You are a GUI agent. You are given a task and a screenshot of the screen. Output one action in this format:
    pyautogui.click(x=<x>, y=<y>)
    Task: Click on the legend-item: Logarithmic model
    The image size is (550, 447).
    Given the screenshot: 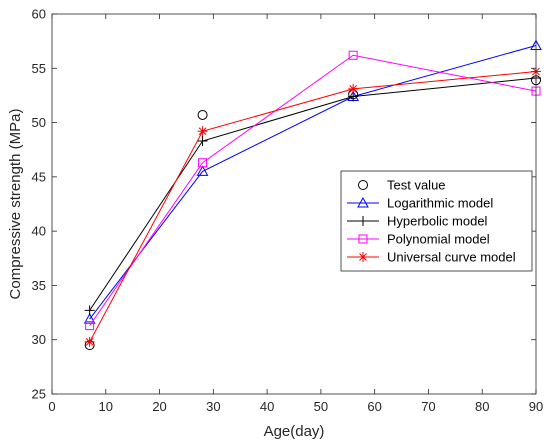 What is the action you would take?
    pyautogui.click(x=420, y=203)
    